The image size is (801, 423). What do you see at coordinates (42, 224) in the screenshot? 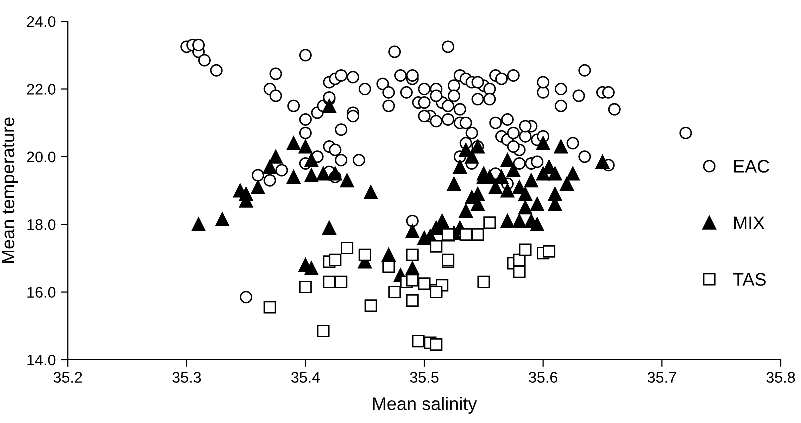
I see `y-tick-label: 18.0` at bounding box center [42, 224].